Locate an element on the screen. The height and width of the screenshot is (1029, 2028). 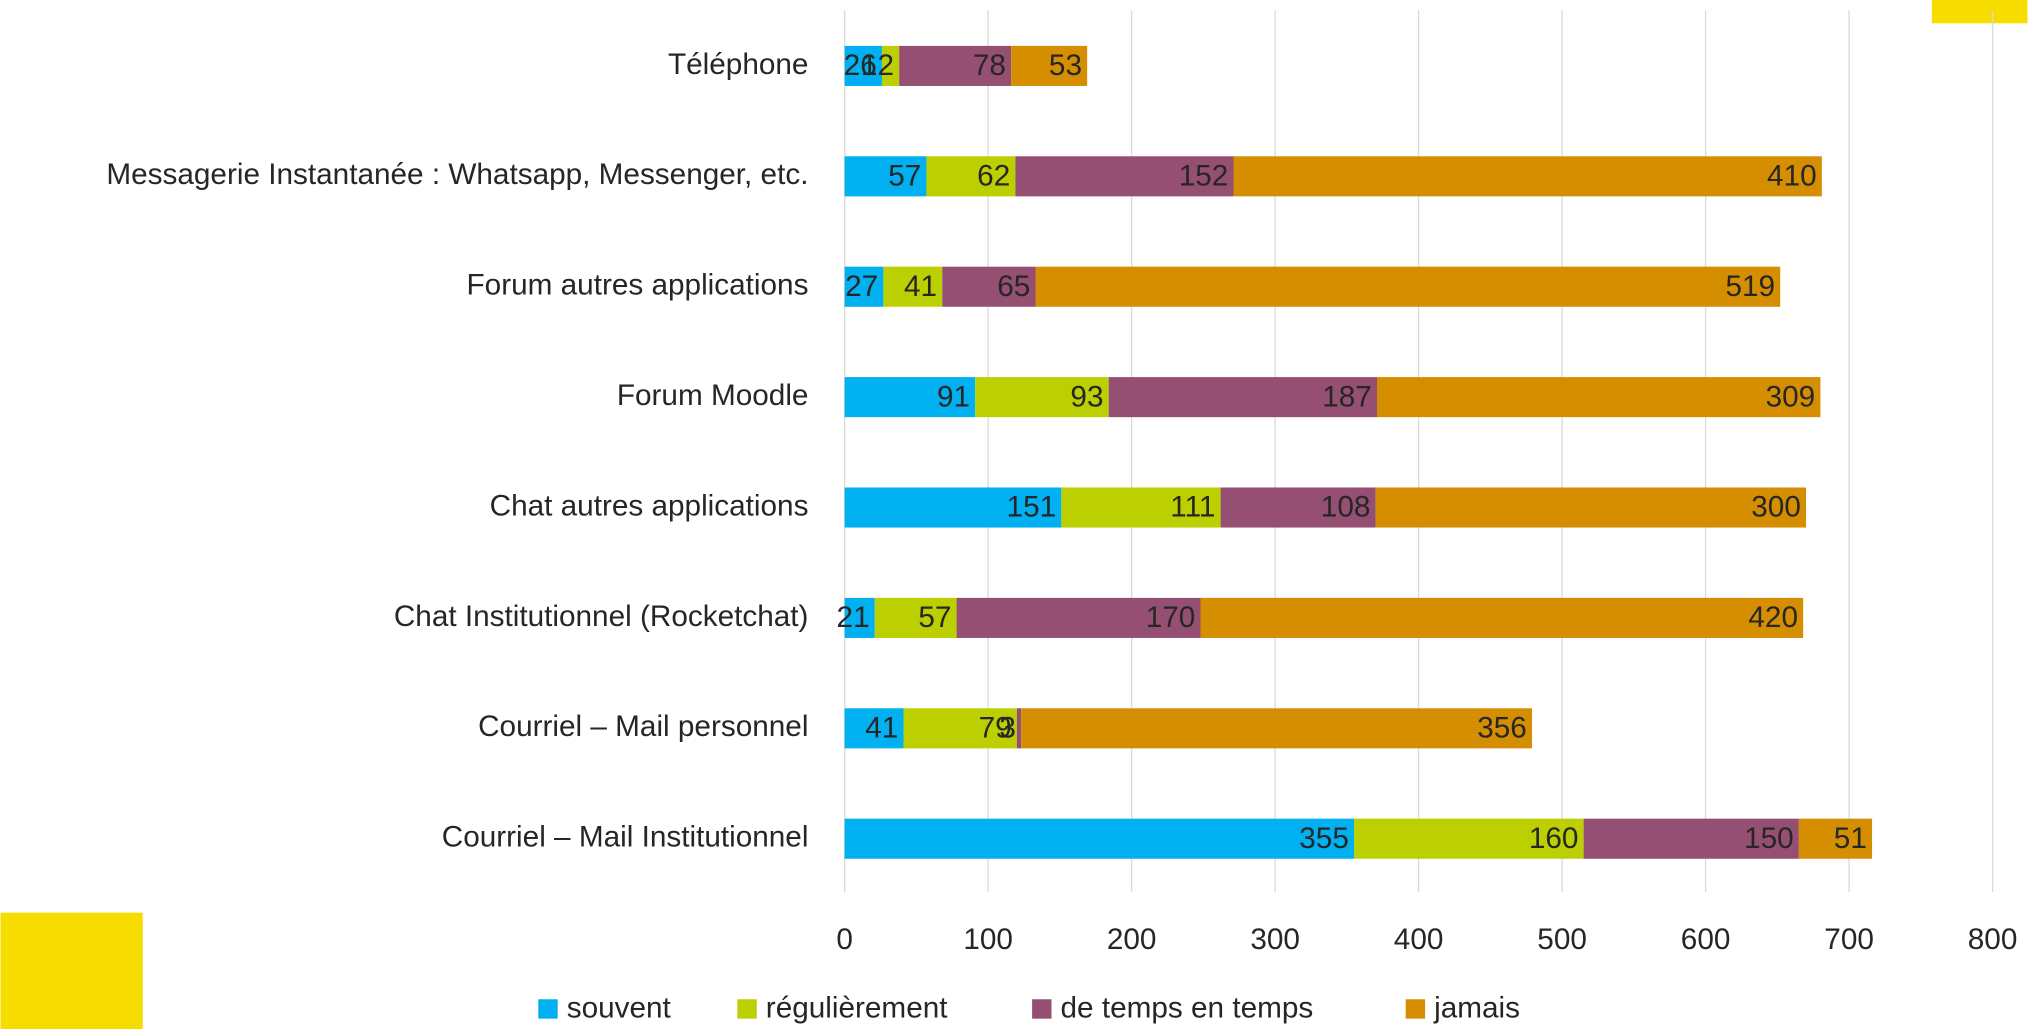
y-tick-label: Téléphone is located at coordinates (738, 64).